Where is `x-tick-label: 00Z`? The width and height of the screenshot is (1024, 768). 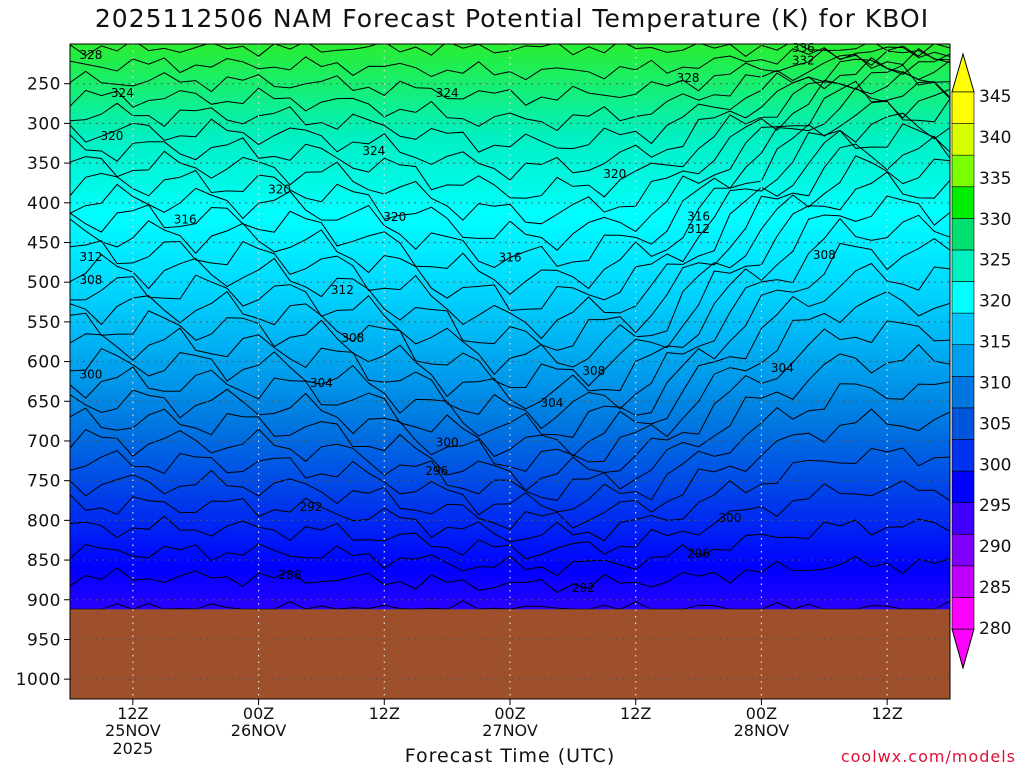 x-tick-label: 00Z is located at coordinates (509, 713).